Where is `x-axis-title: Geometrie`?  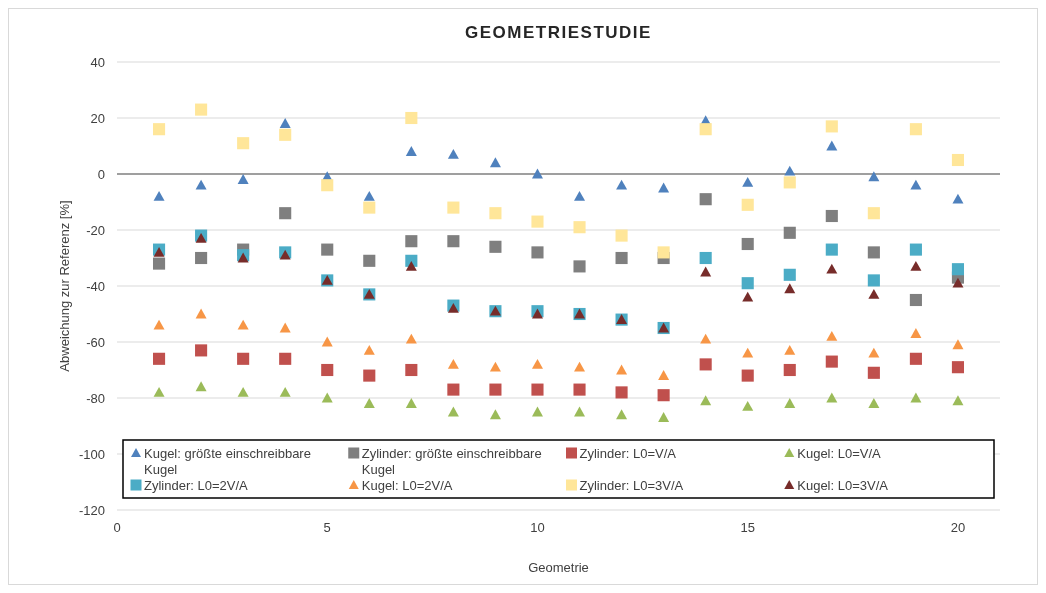 x-axis-title: Geometrie is located at coordinates (558, 567).